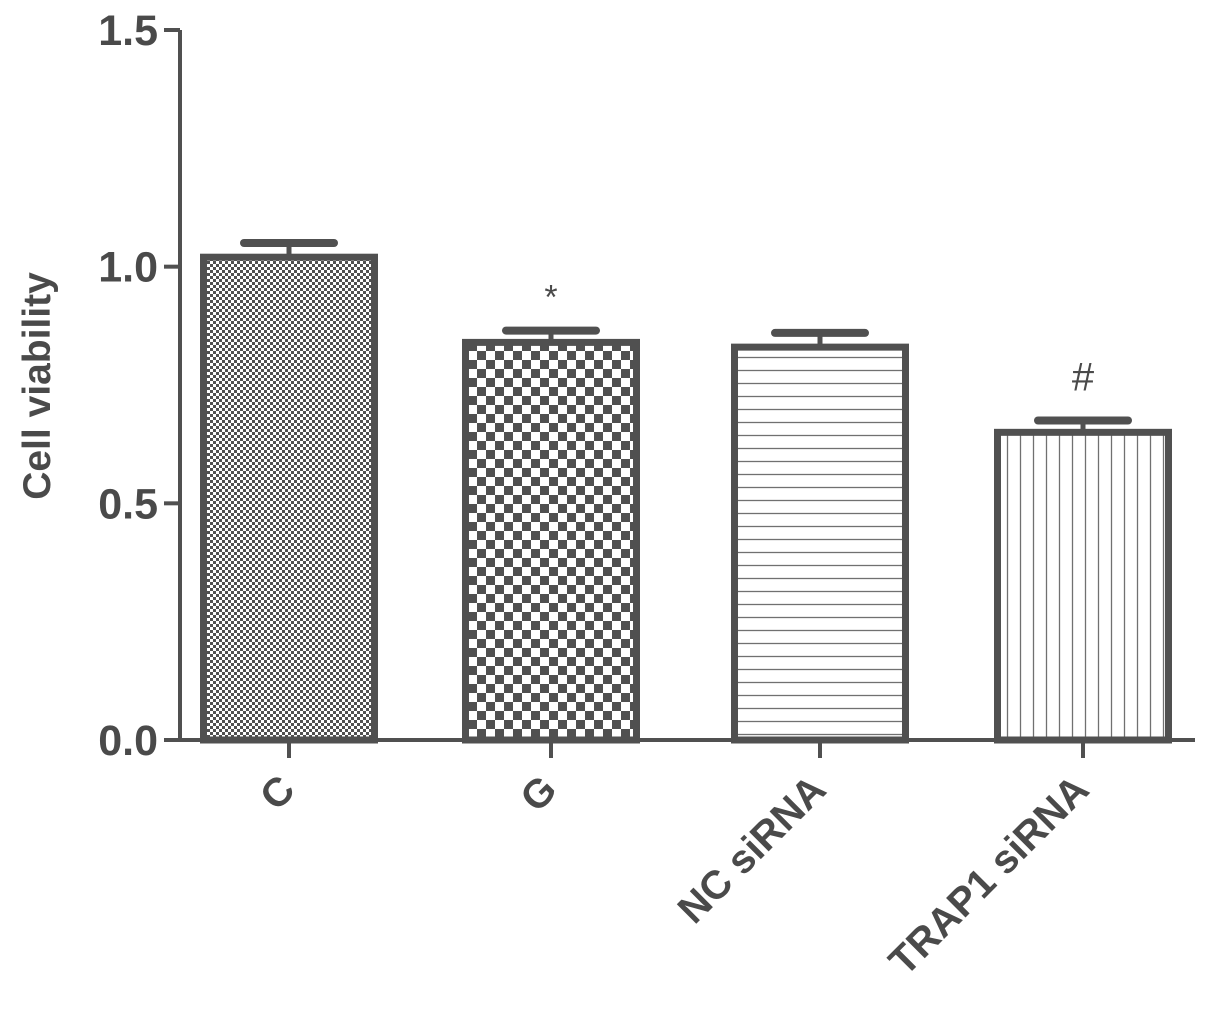 The height and width of the screenshot is (1026, 1205). Describe the element at coordinates (551, 541) in the screenshot. I see `bar-g` at that location.